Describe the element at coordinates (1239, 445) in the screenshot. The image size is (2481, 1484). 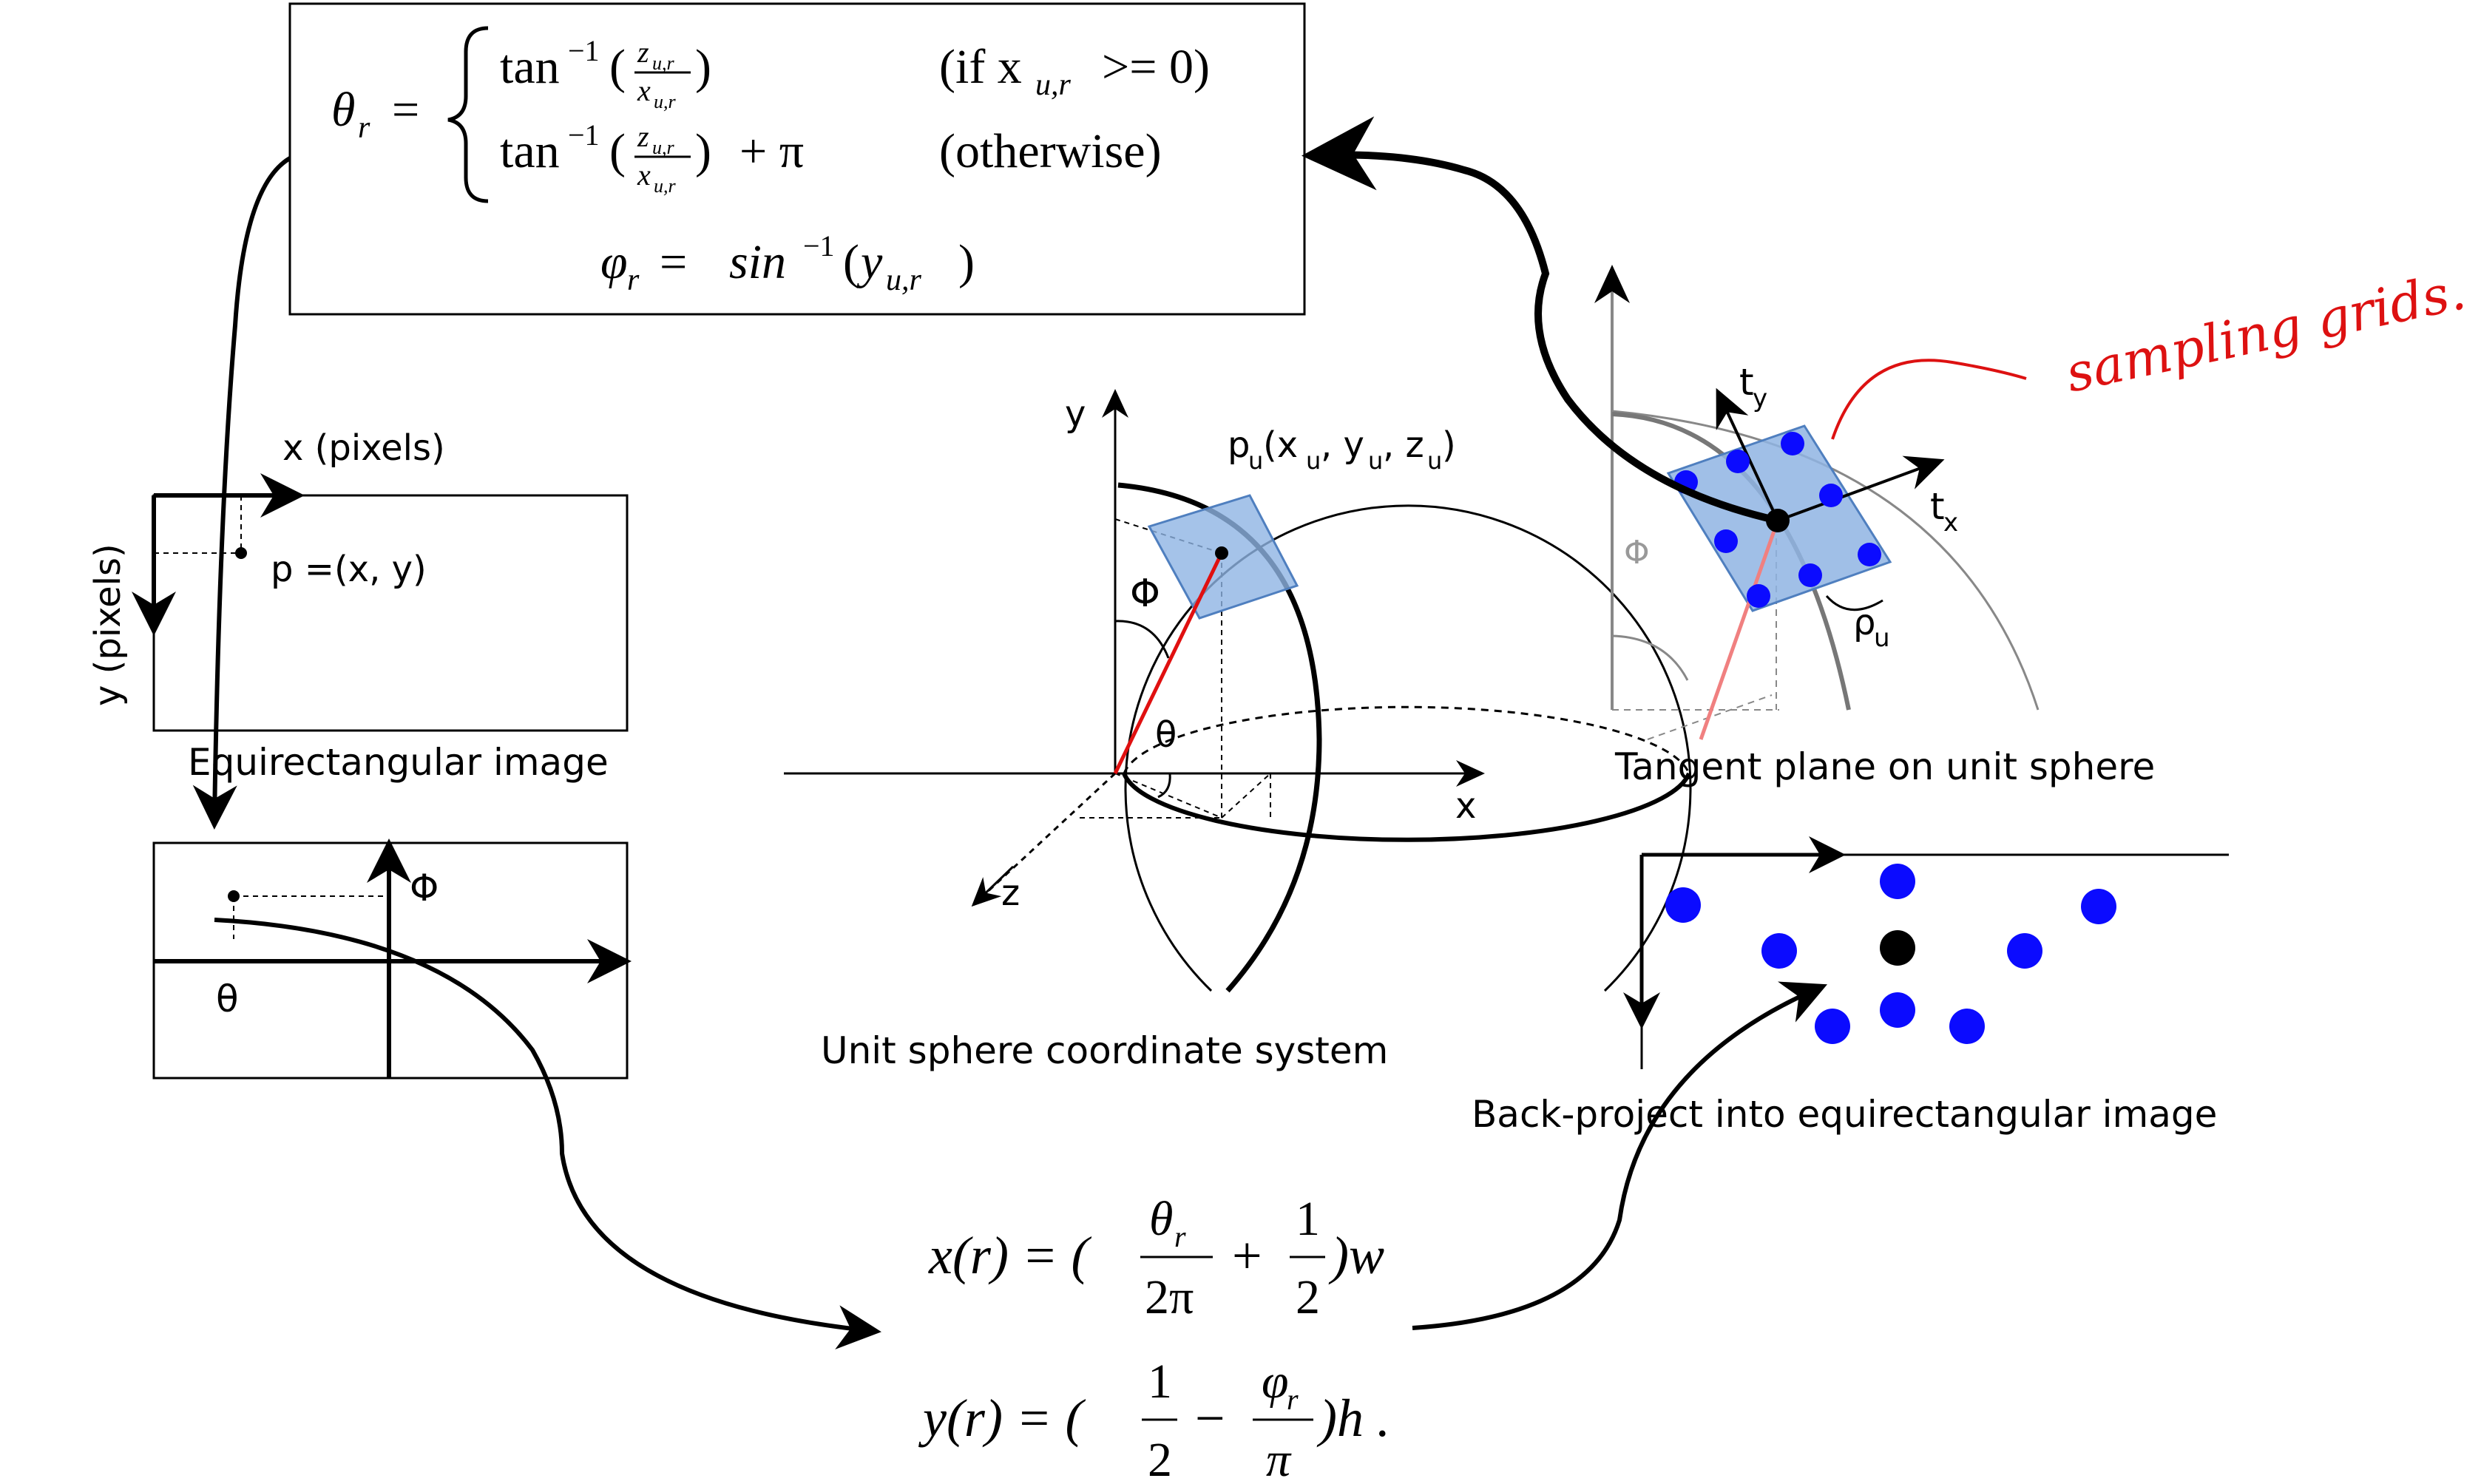
I see `pu-base: p` at that location.